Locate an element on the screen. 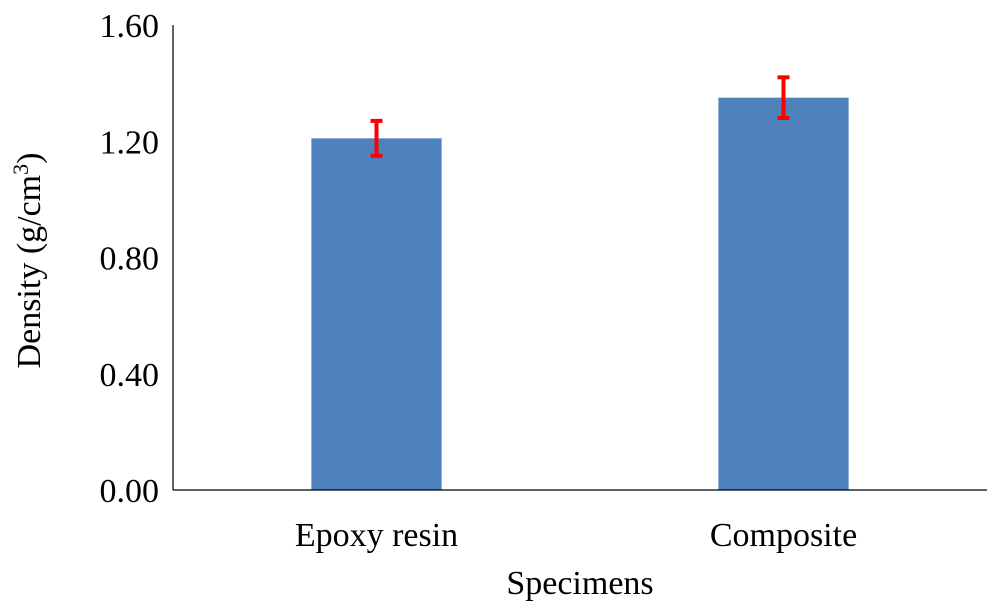  y-tick-labels: 0.00 0.40 0.80 1.20 1.60 is located at coordinates (130, 259).